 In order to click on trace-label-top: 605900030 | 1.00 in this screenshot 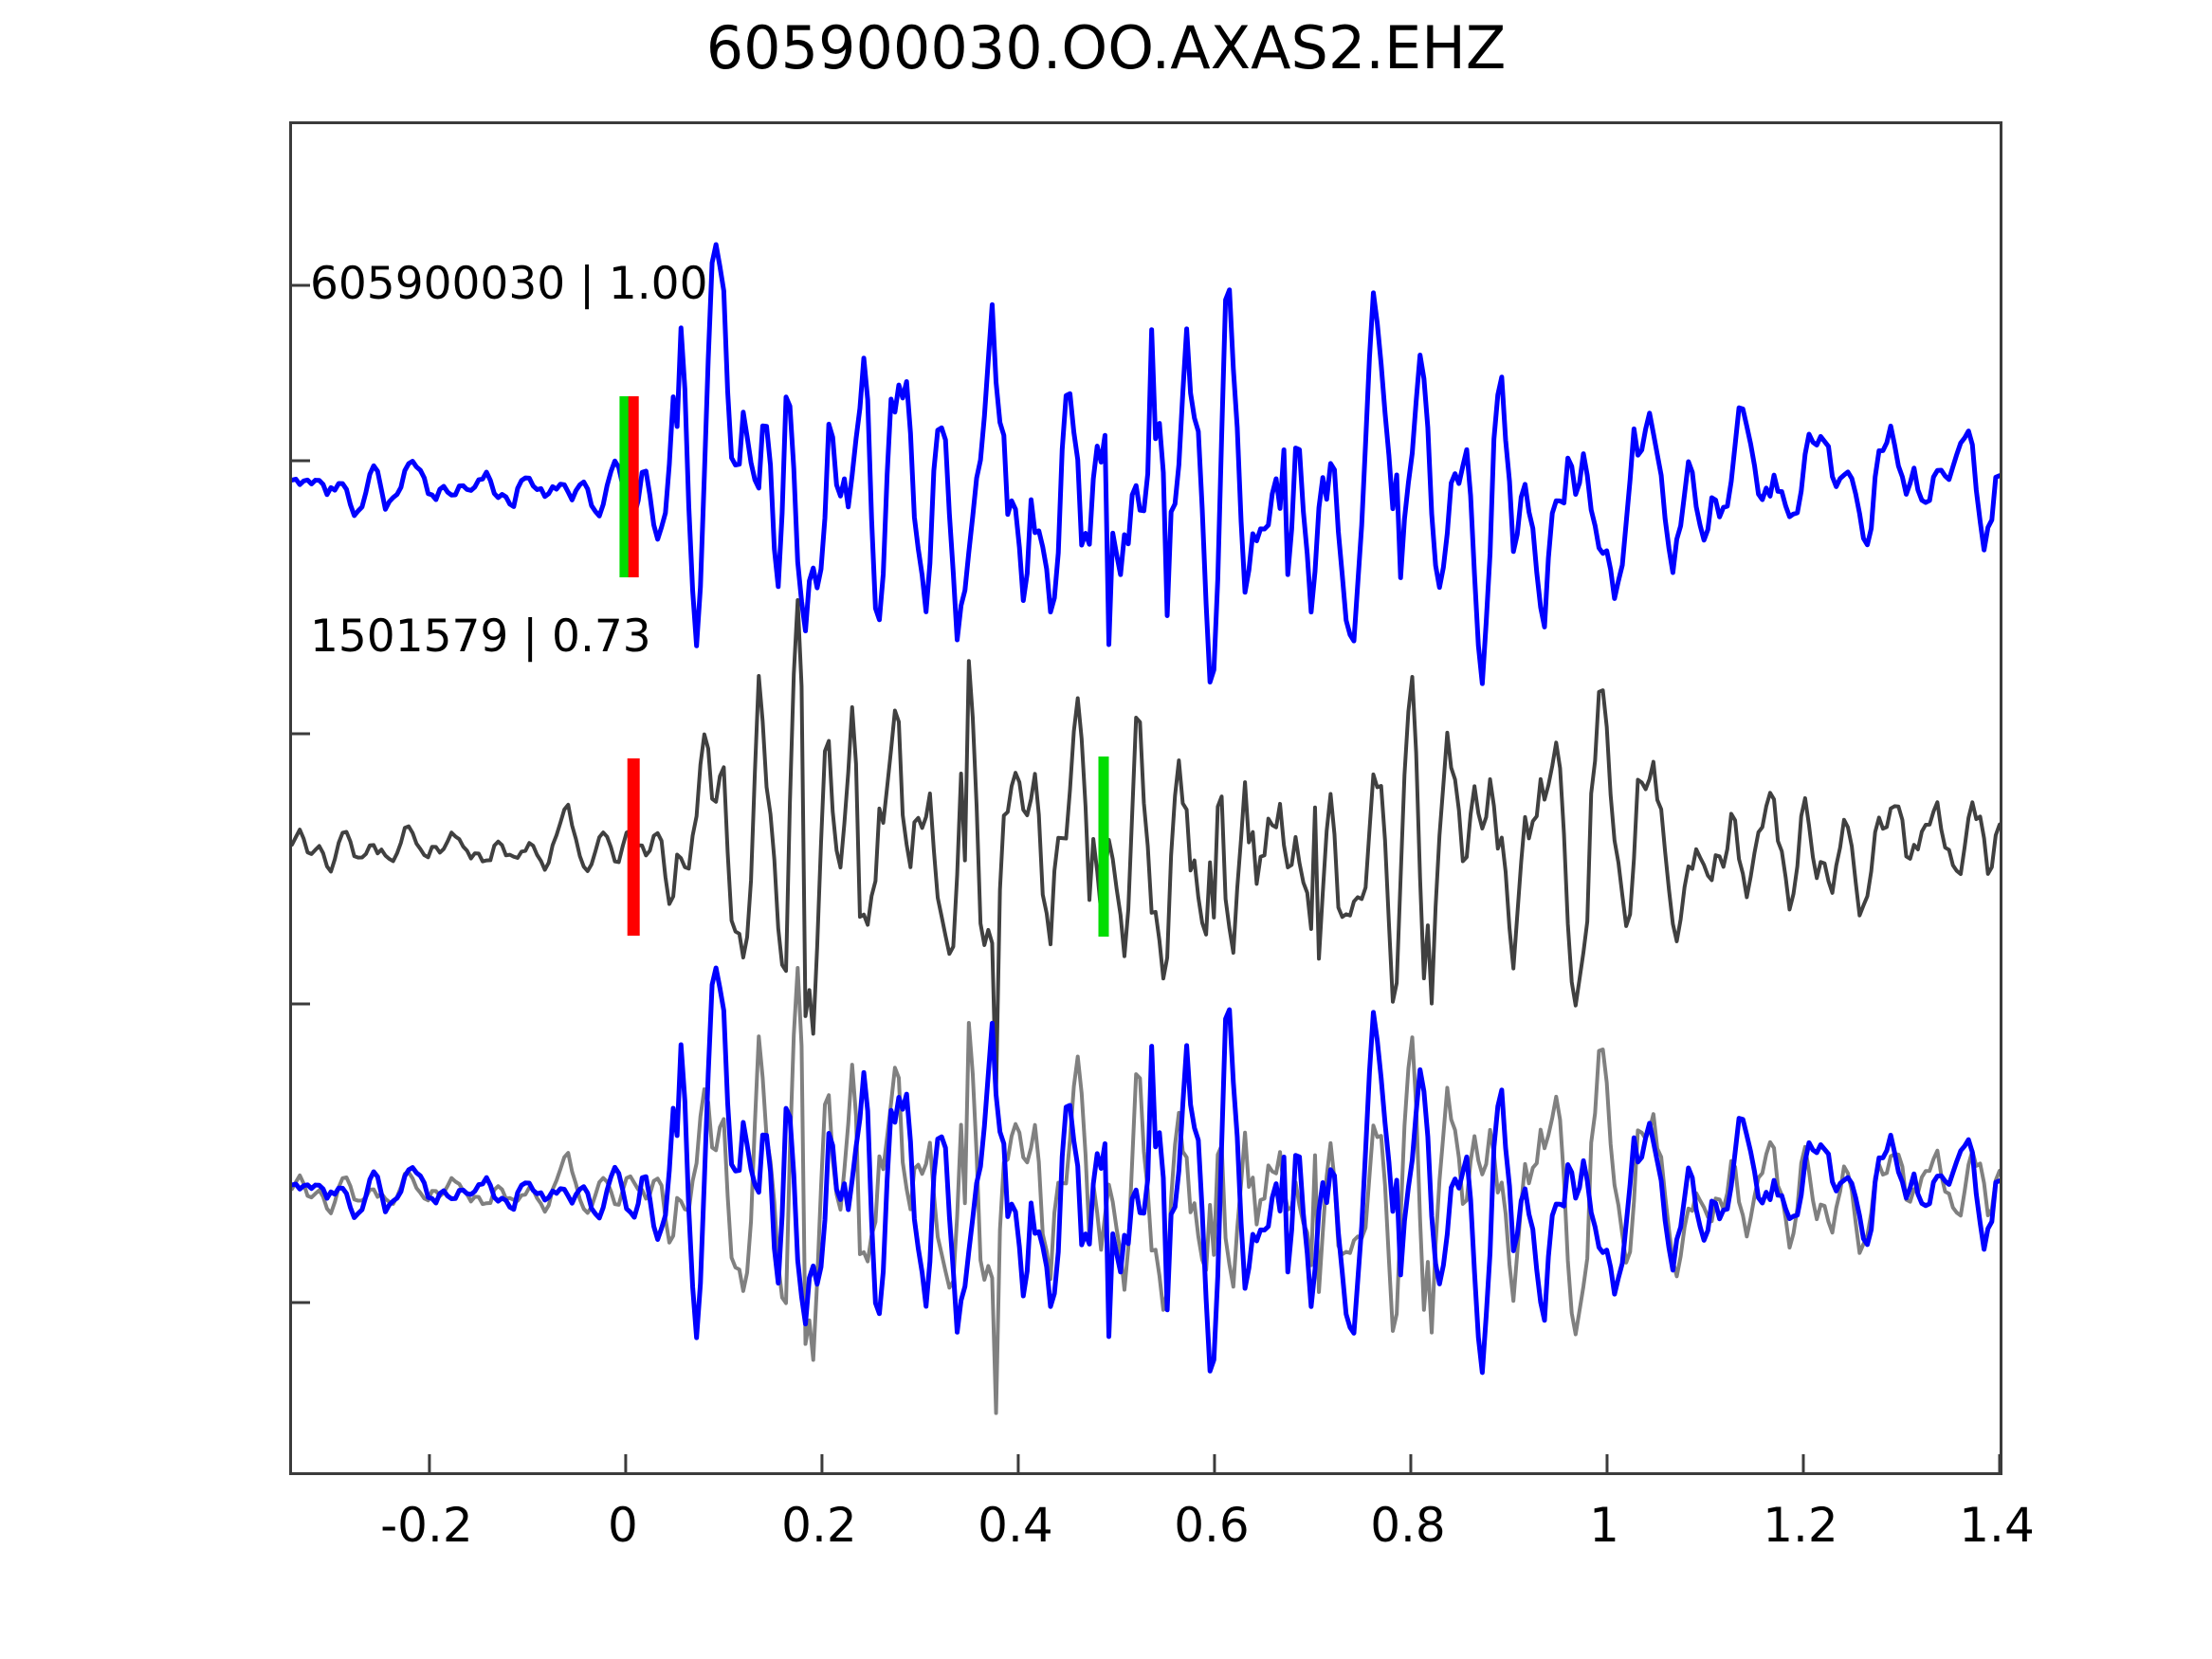, I will do `click(509, 284)`.